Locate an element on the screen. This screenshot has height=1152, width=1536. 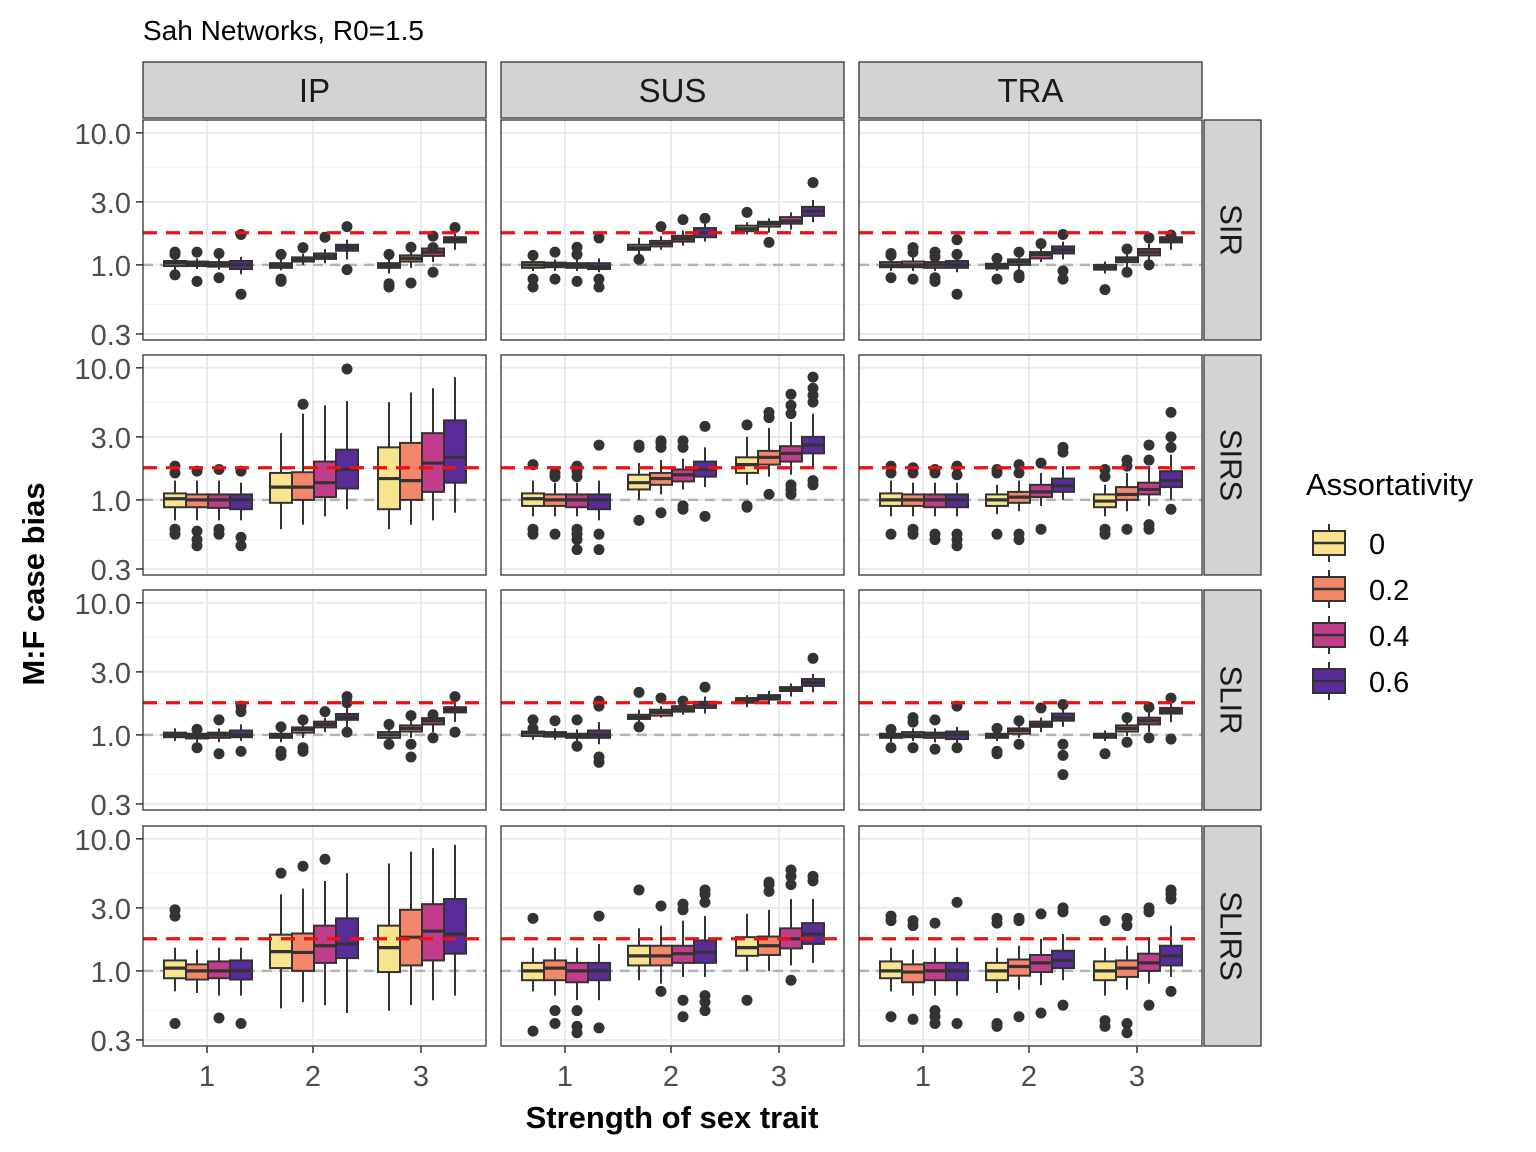
column-strip-tra: TRA is located at coordinates (1030, 90).